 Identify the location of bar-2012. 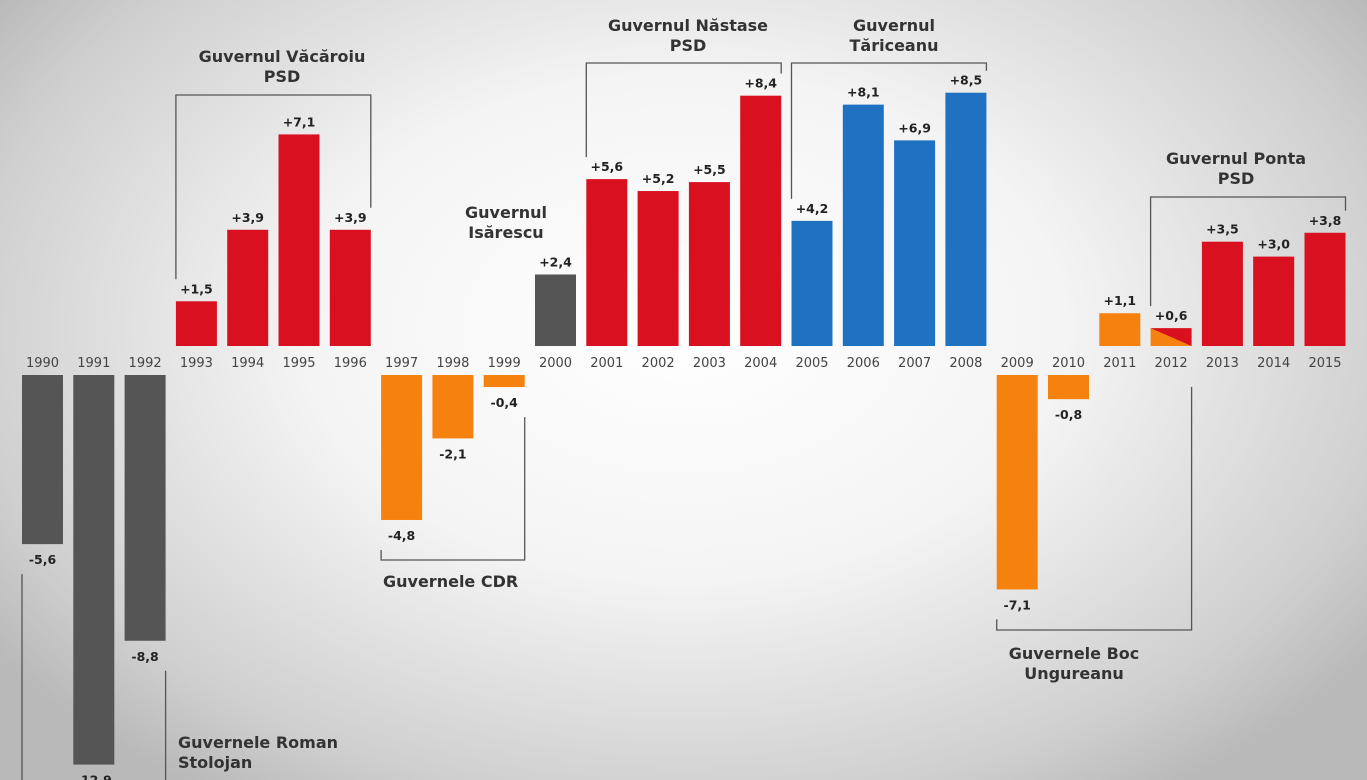
(1171, 337).